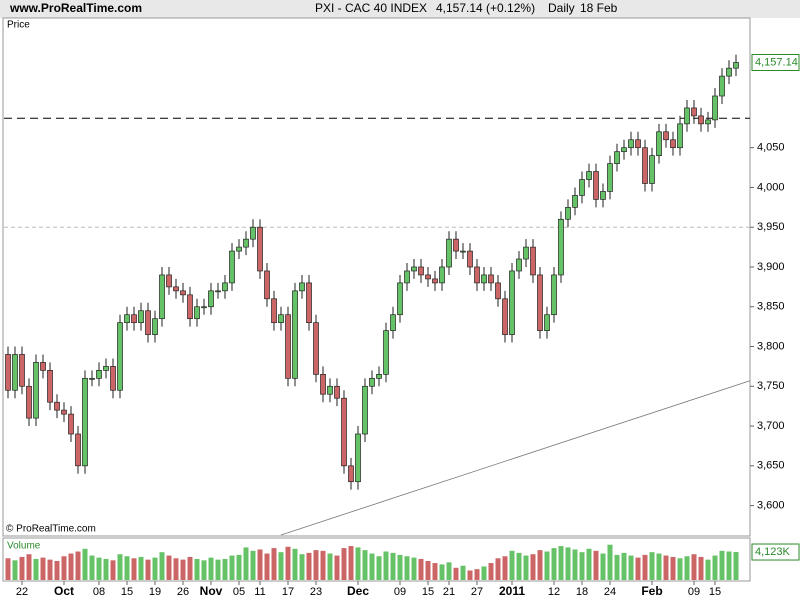 The height and width of the screenshot is (600, 800). I want to click on x-tick-label: 11, so click(259, 592).